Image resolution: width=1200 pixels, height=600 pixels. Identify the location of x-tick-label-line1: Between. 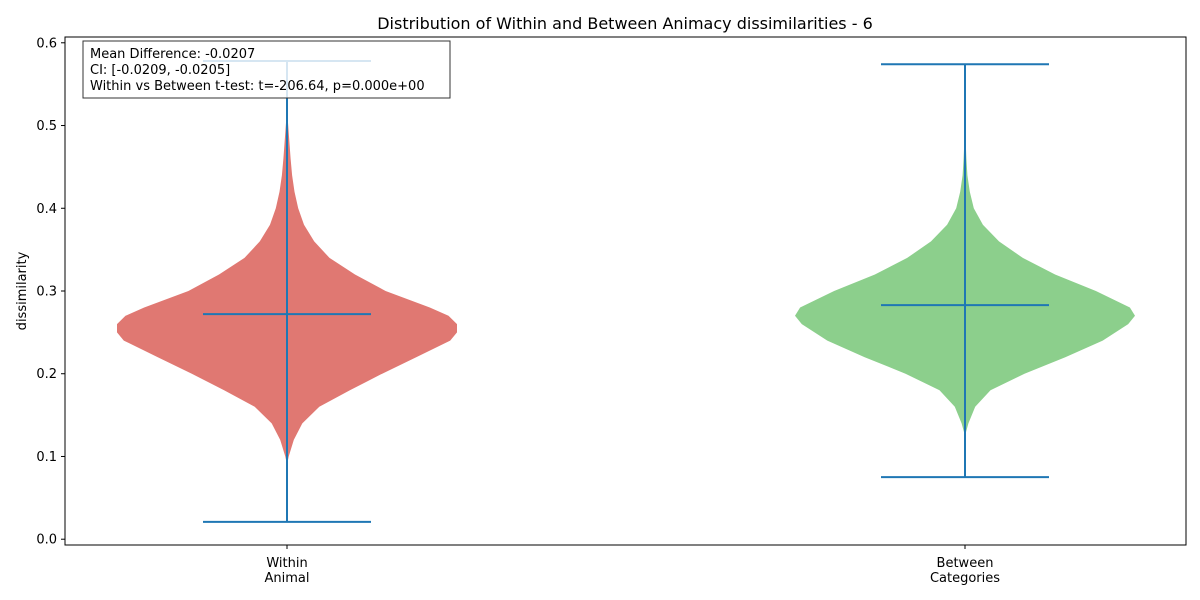
(965, 563).